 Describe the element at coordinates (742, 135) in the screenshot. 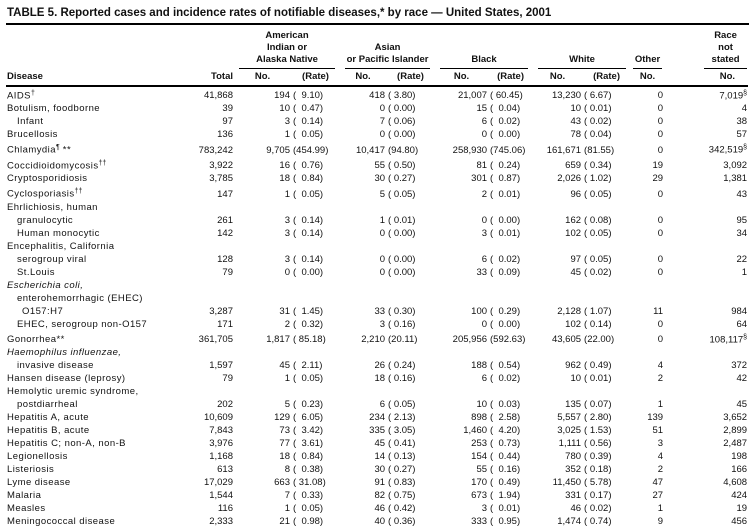

I see `value-cell: 57` at that location.